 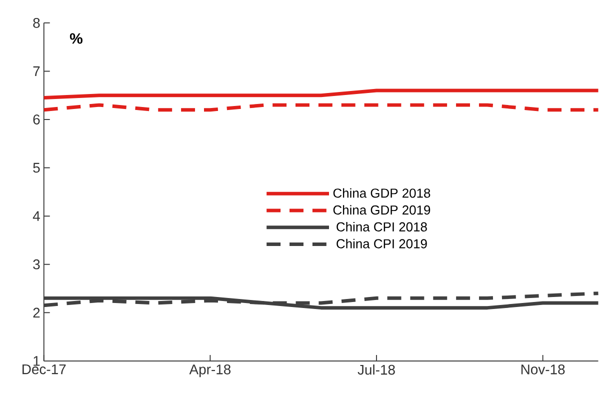 I want to click on y-tick-label: 5, so click(x=36, y=168).